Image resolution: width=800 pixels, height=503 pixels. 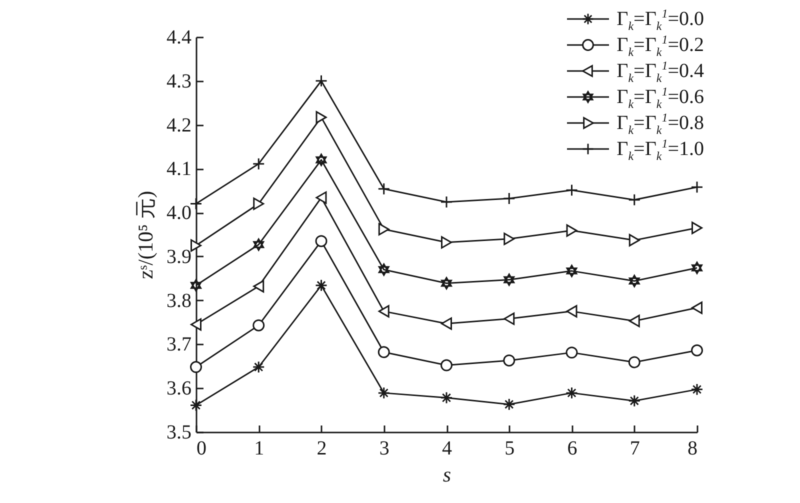 I want to click on x-tick-label: 8, so click(x=693, y=449).